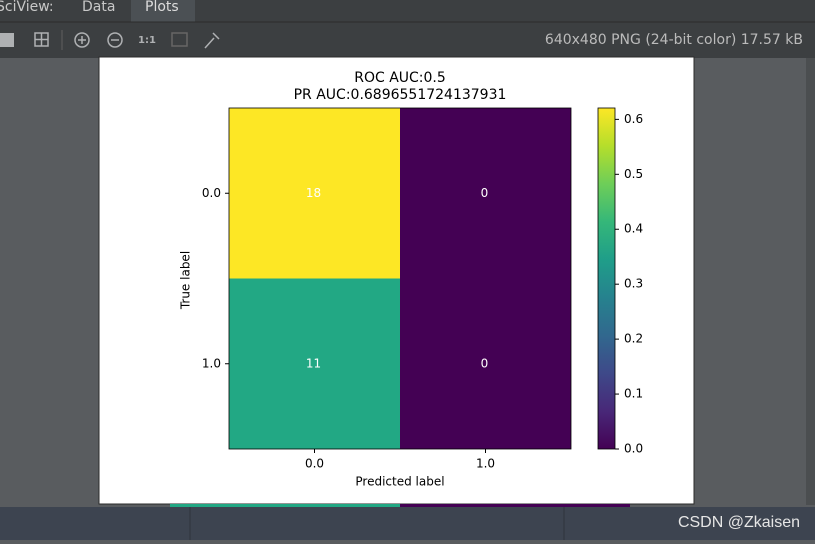 This screenshot has height=544, width=815. I want to click on cell-label: 11, so click(313, 363).